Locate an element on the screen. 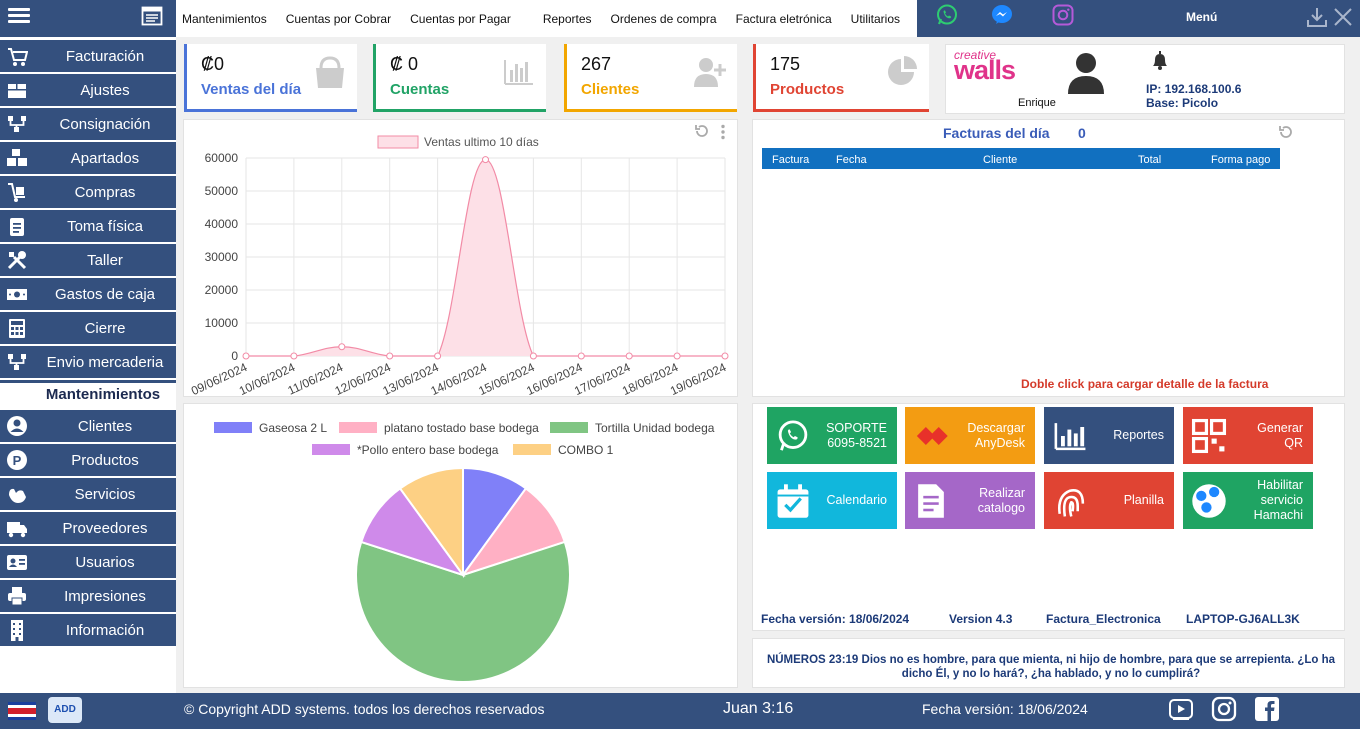 Image resolution: width=1360 pixels, height=729 pixels. kpi-value: 175 is located at coordinates (785, 64).